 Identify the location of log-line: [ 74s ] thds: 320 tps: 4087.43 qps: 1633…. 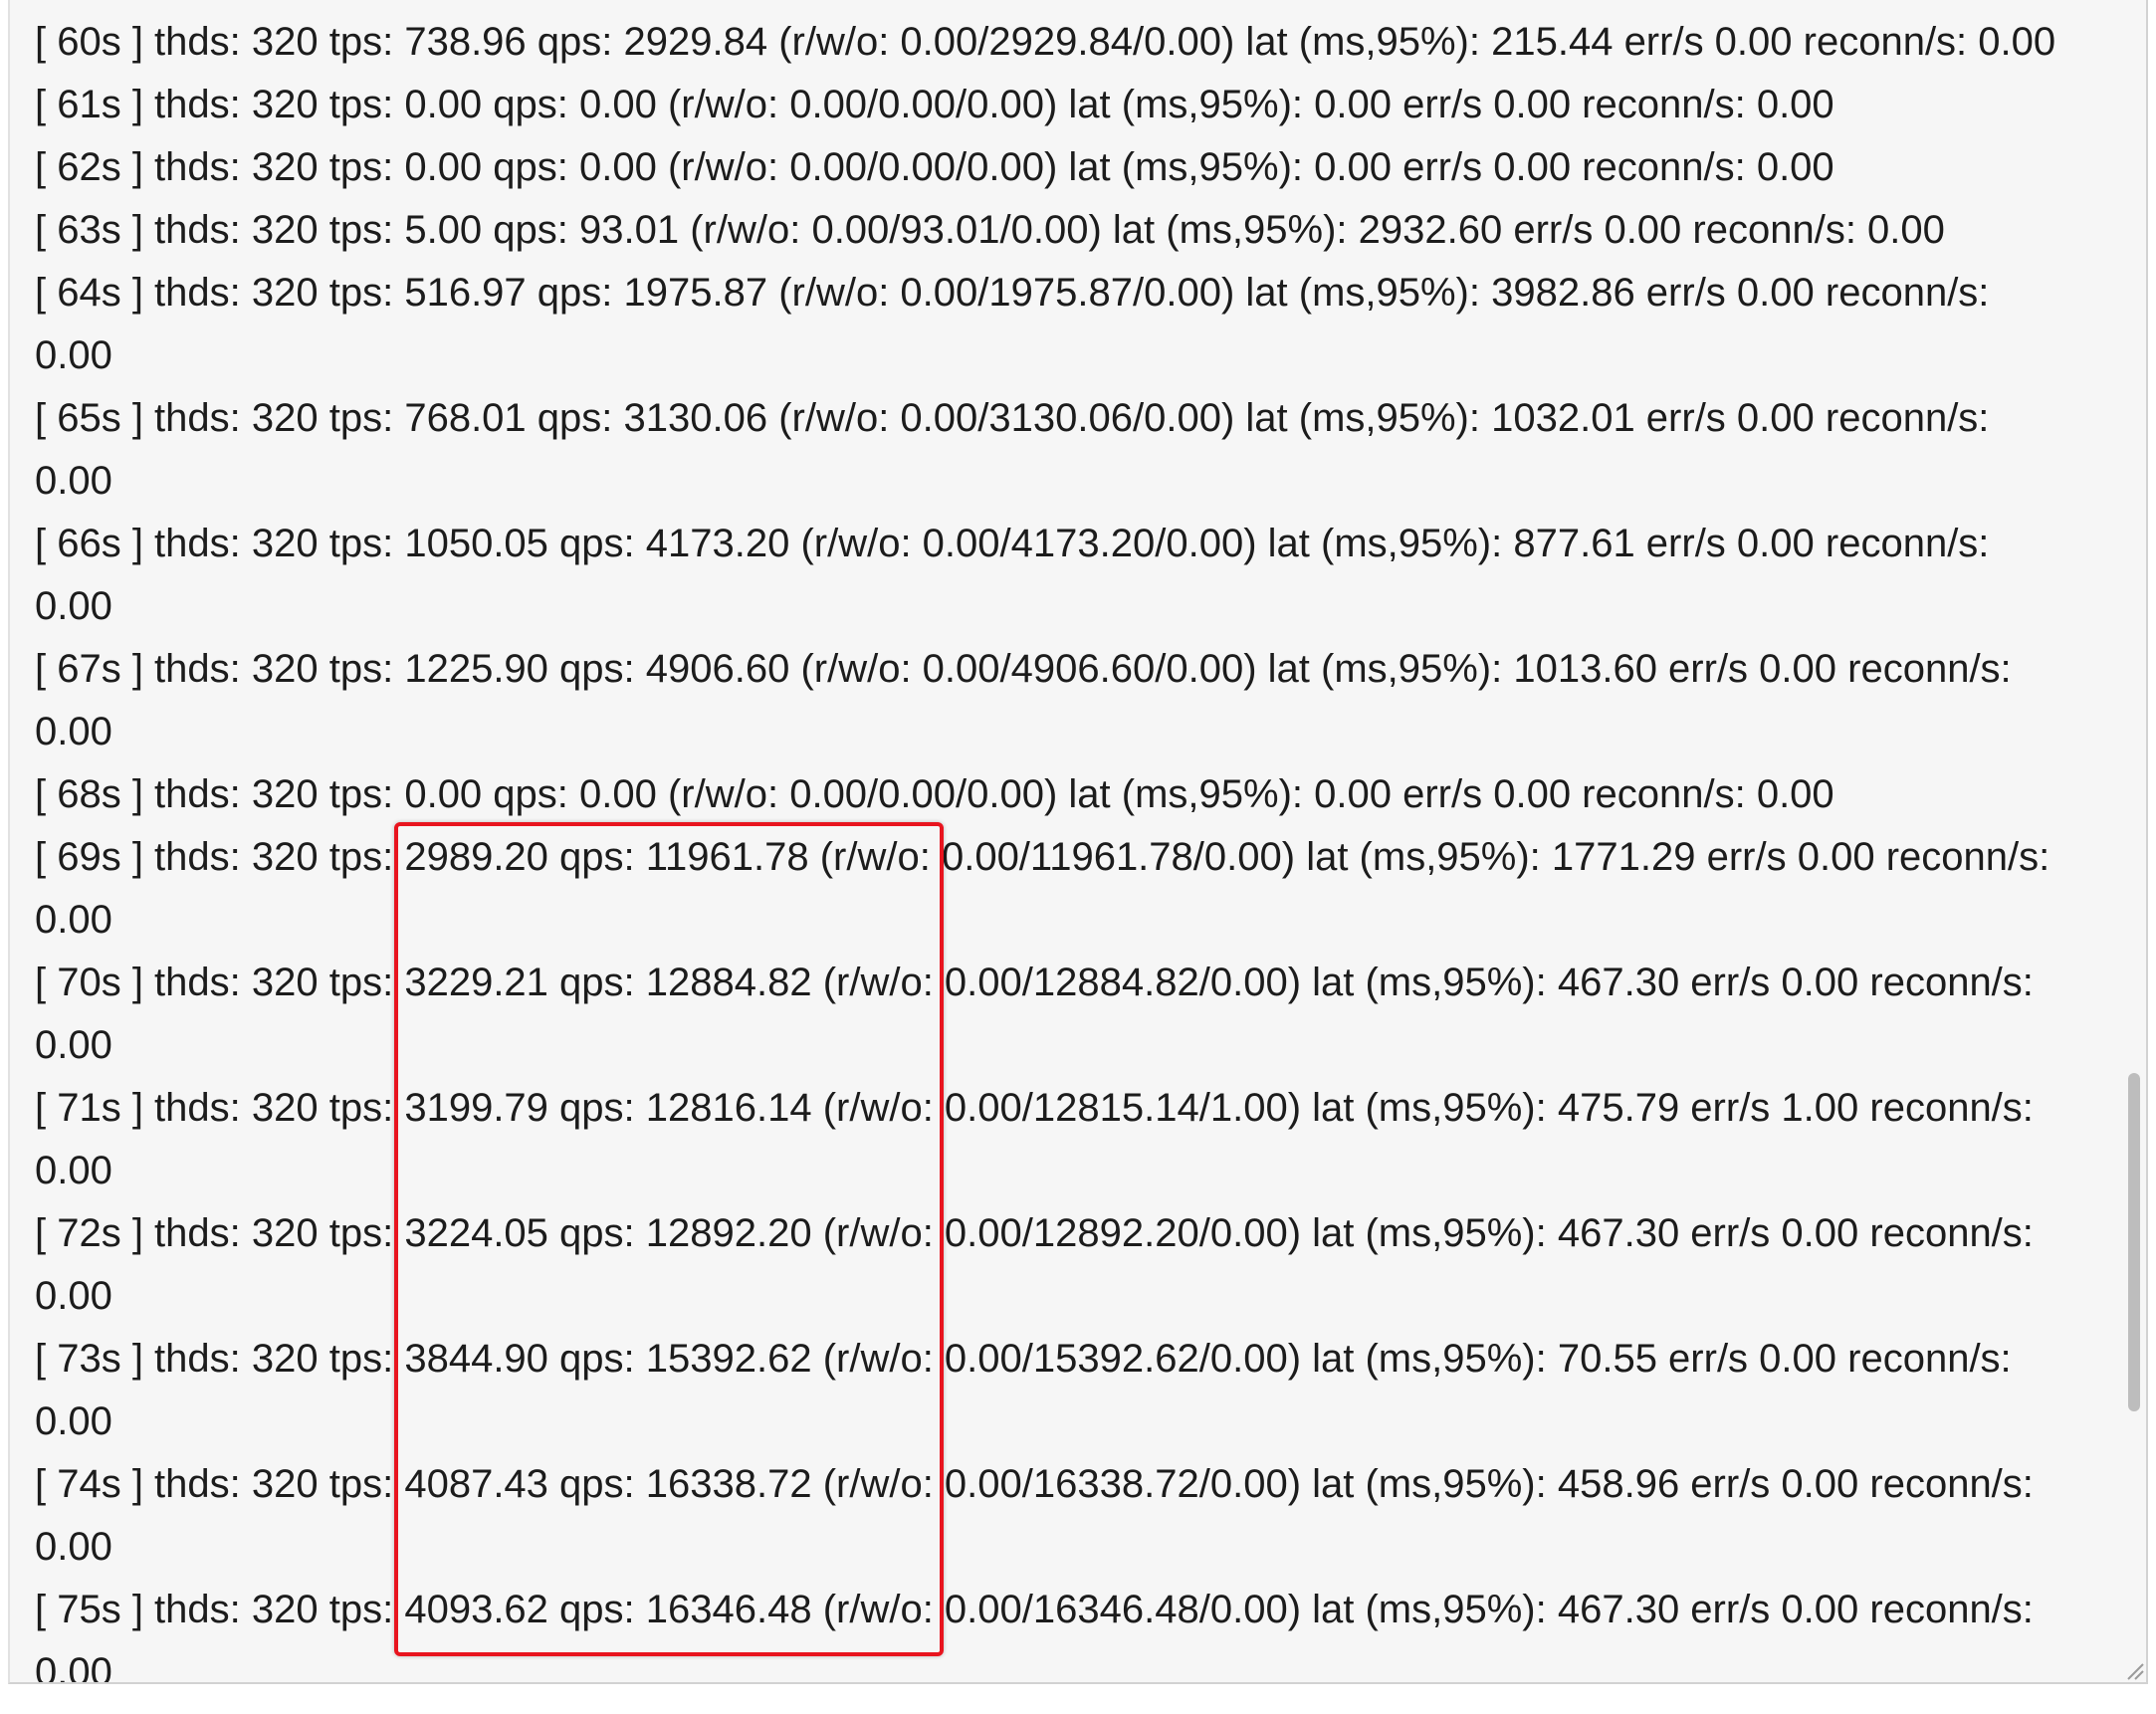
(1034, 1484).